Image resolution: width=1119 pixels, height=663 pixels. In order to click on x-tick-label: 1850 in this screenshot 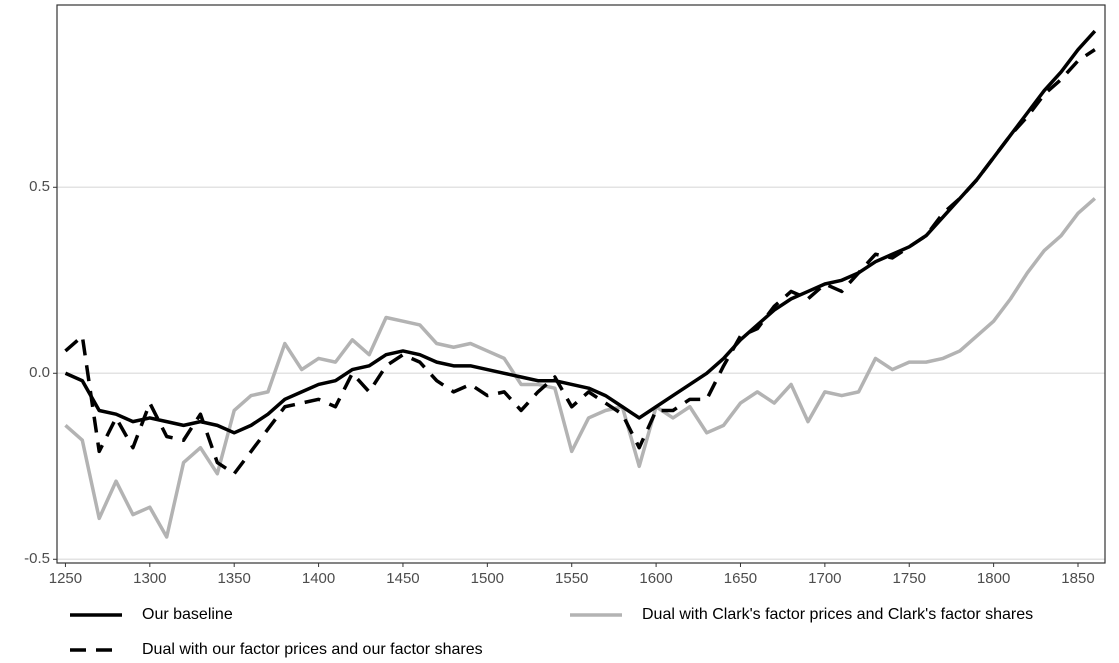, I will do `click(1077, 578)`.